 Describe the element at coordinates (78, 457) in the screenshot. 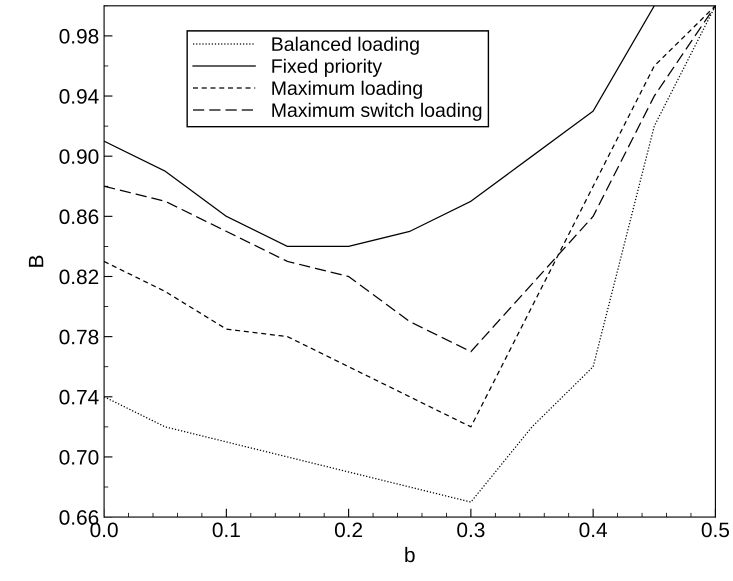

I see `y-tick-label: 0.70` at that location.